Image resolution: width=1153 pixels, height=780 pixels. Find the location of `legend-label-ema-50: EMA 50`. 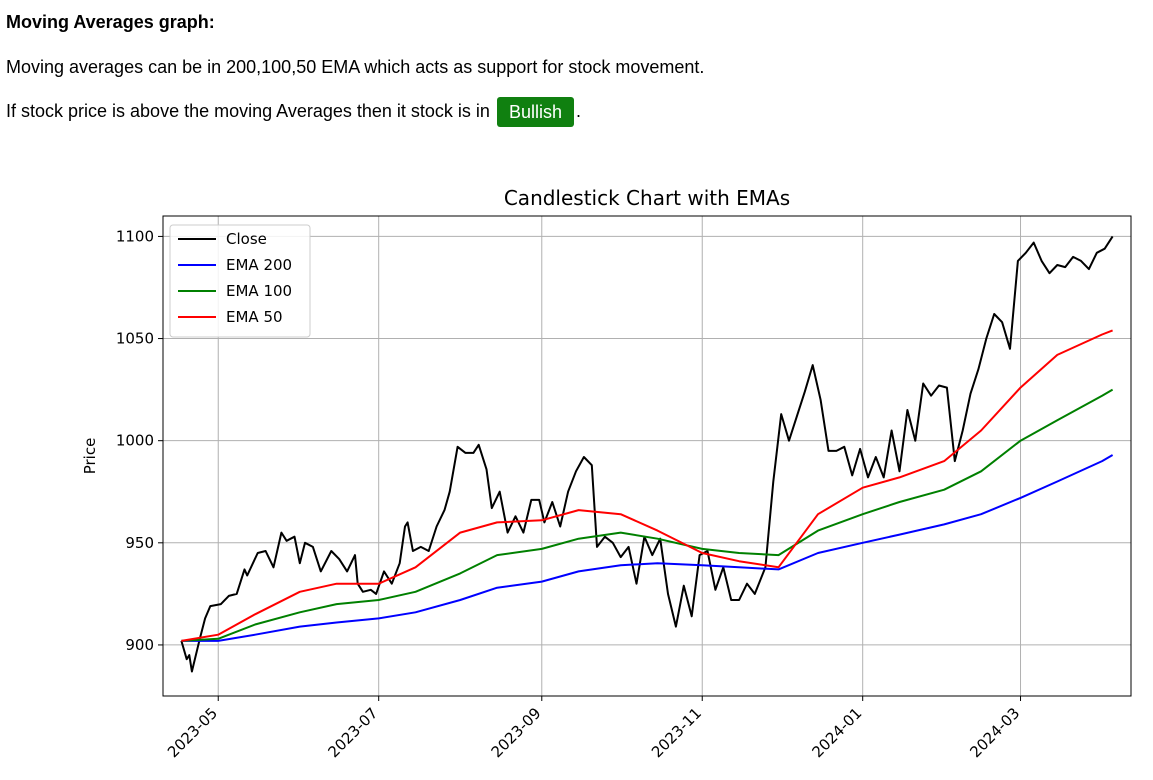

legend-label-ema-50: EMA 50 is located at coordinates (254, 317).